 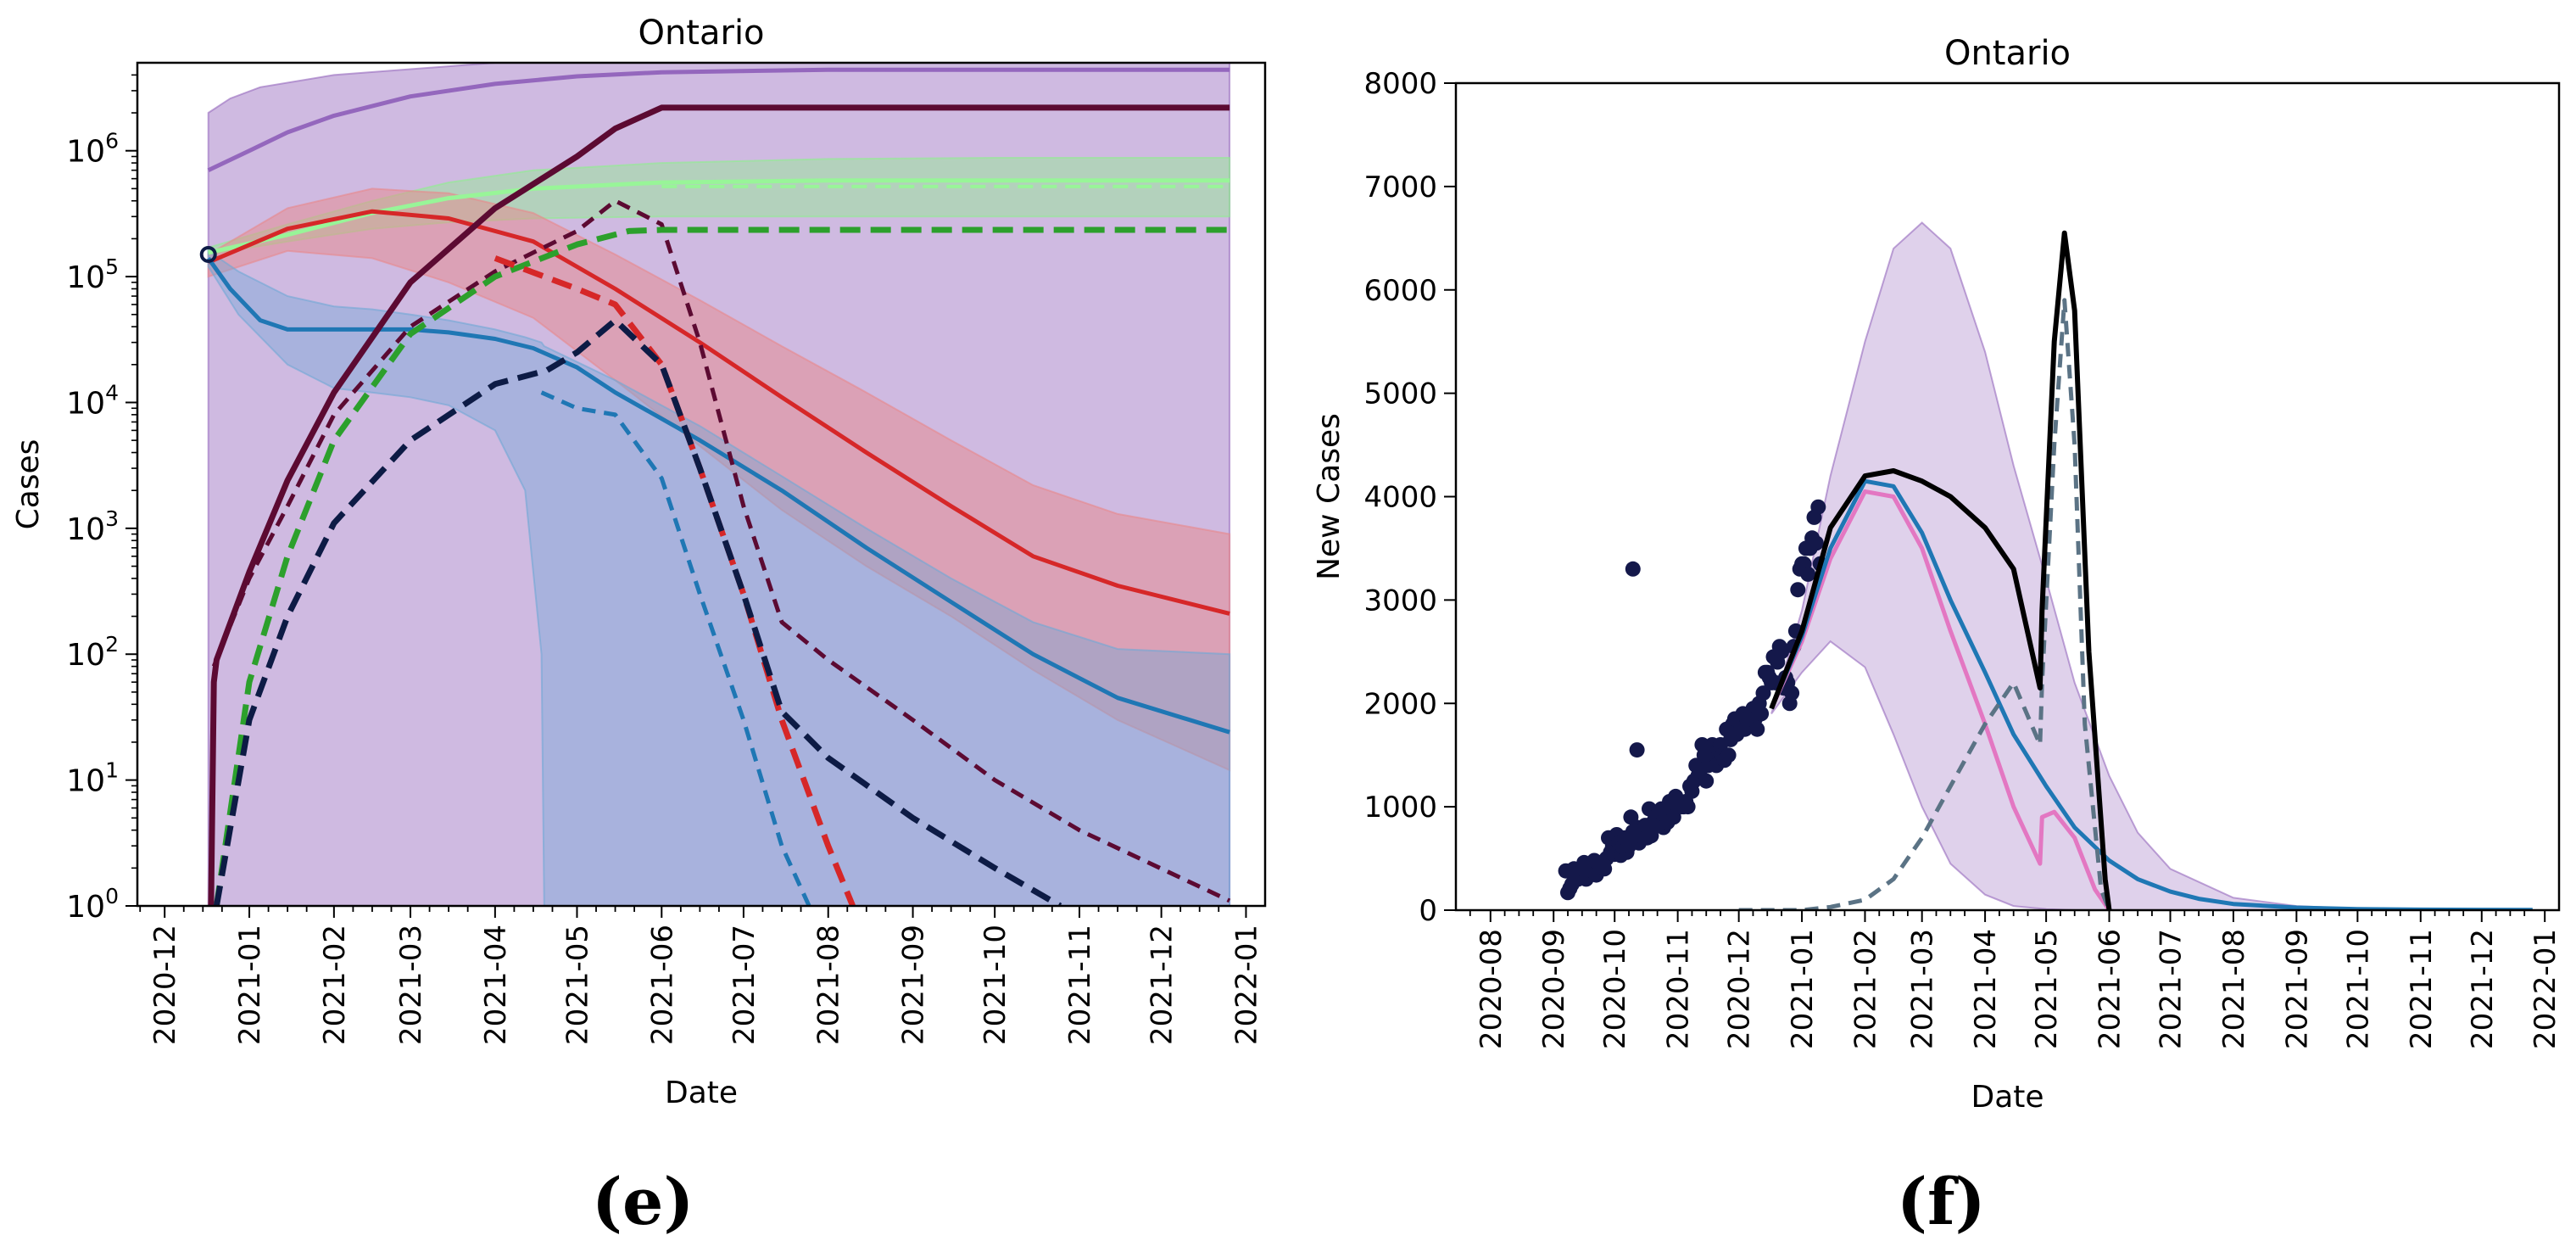 What do you see at coordinates (112, 266) in the screenshot?
I see `chart-0-y-tick-exponent: 5` at bounding box center [112, 266].